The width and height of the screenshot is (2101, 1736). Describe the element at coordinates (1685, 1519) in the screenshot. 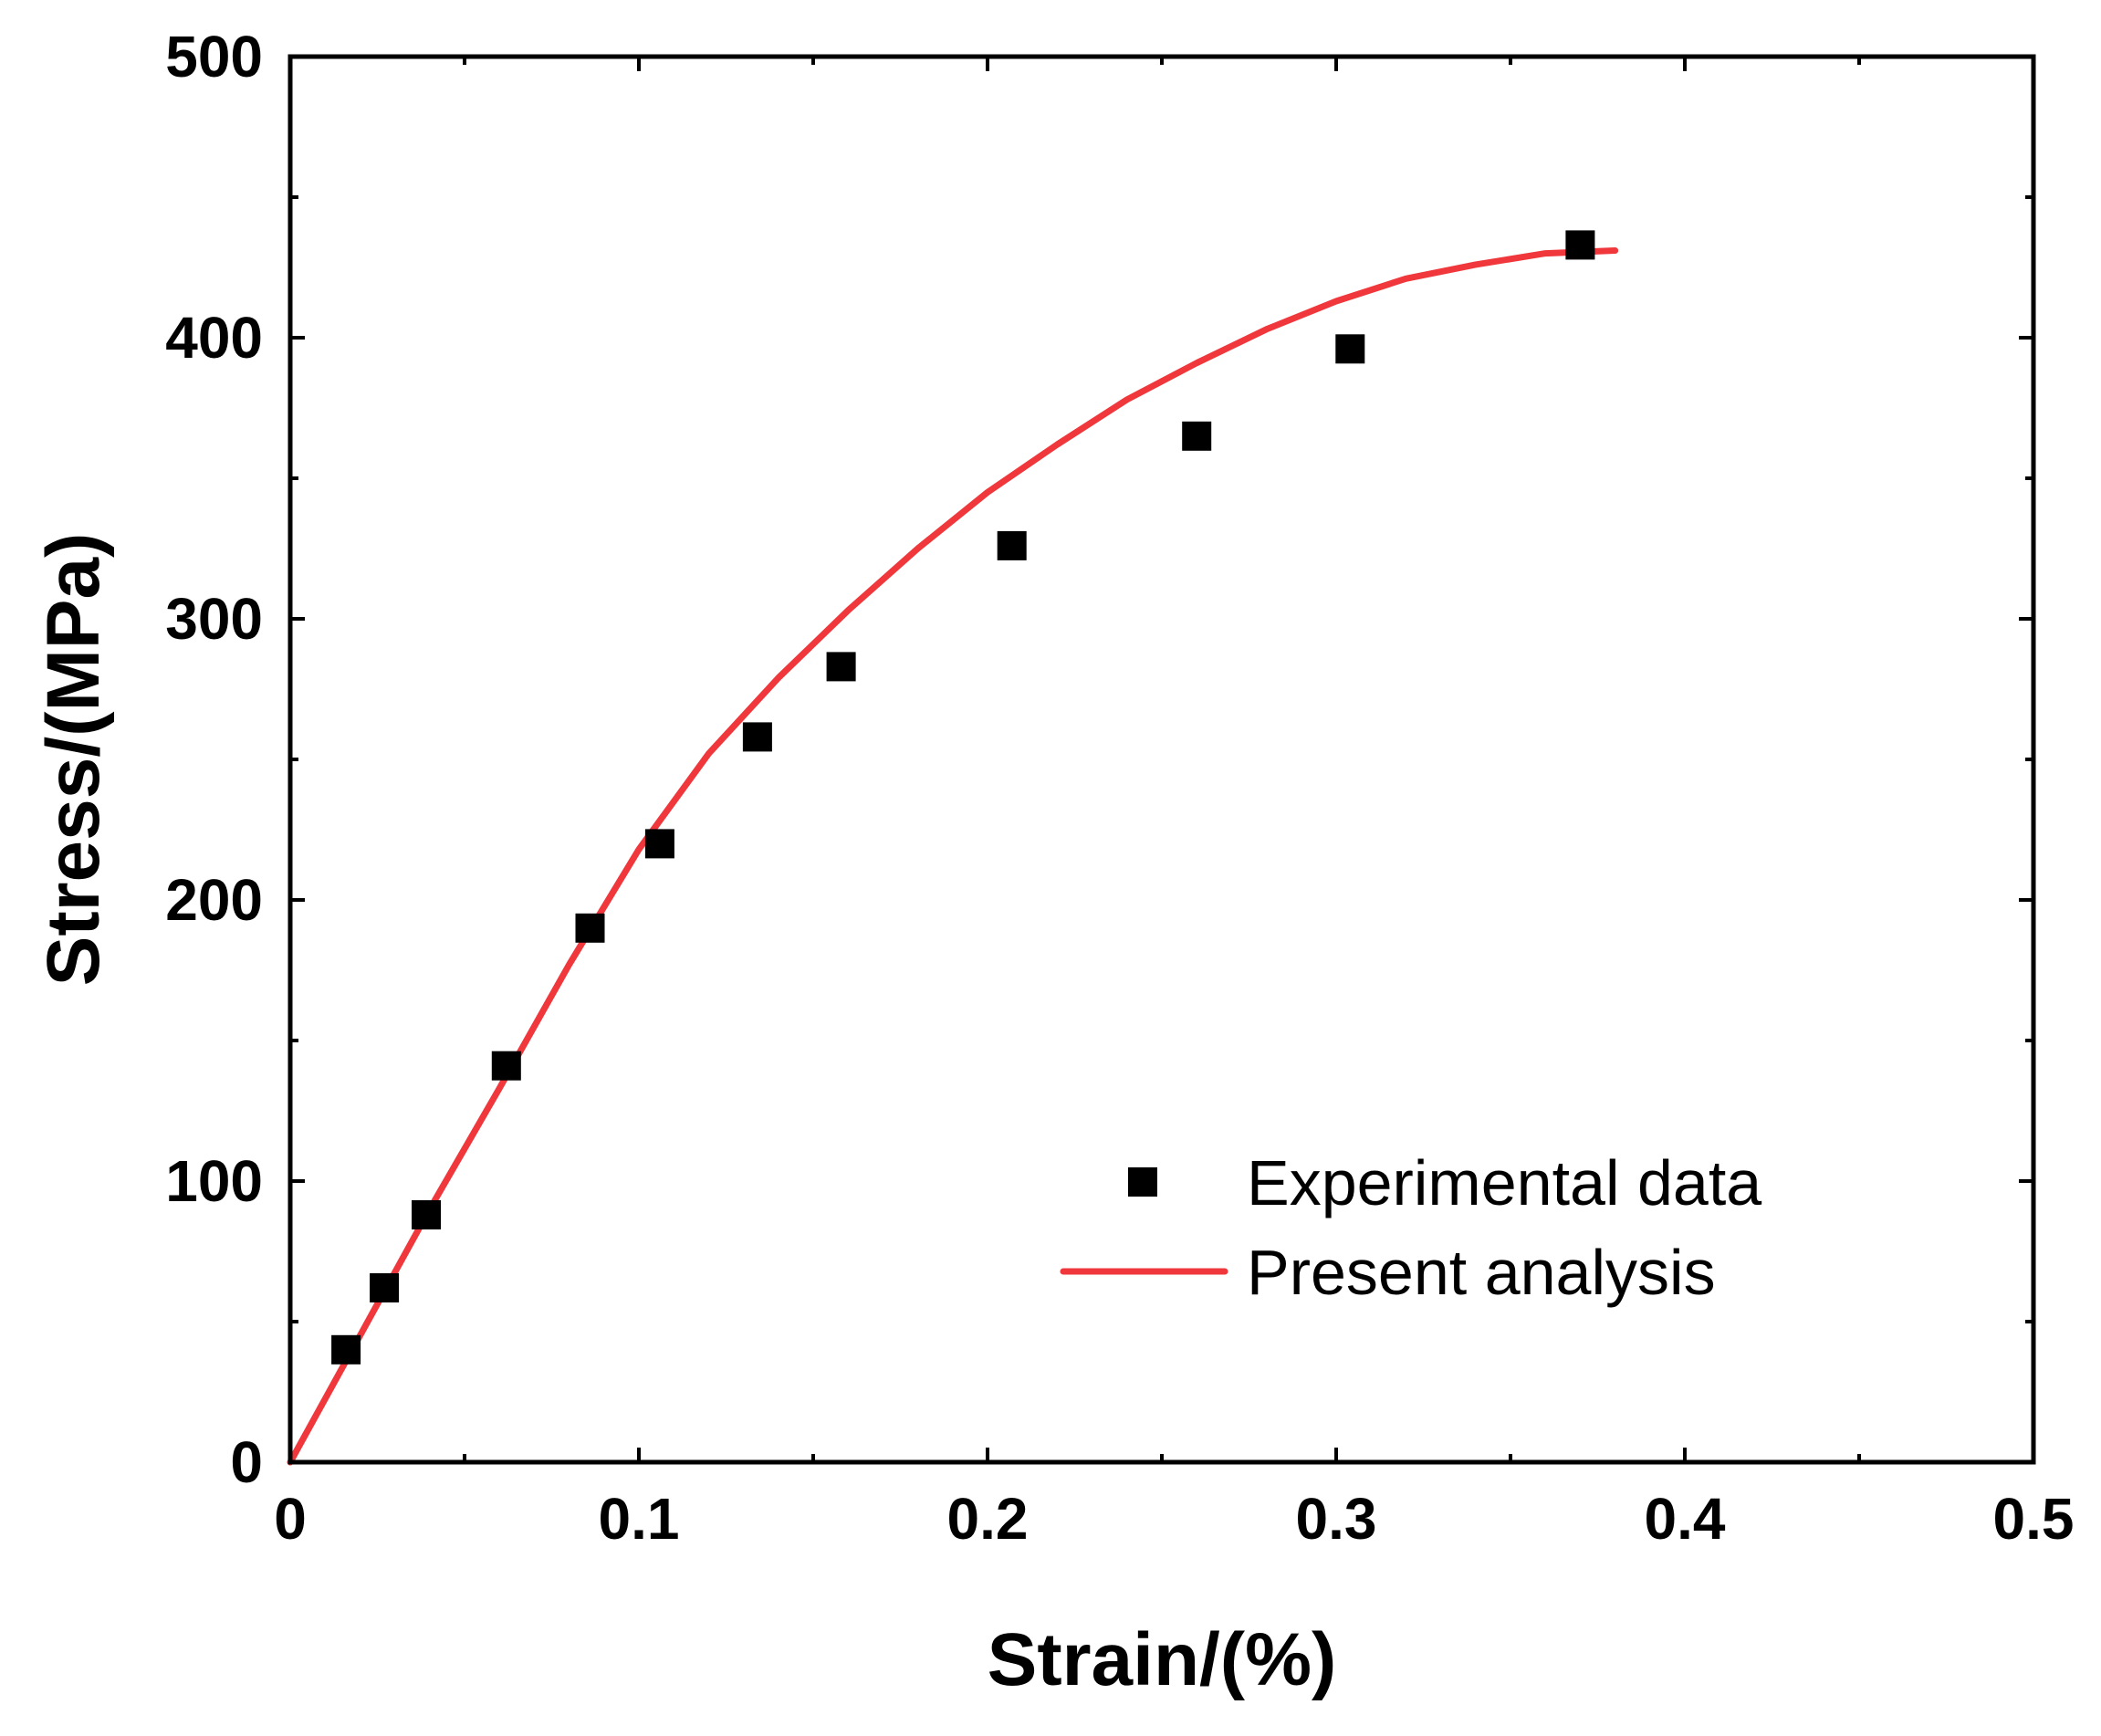

I see `x-tick-label: 0.4` at that location.